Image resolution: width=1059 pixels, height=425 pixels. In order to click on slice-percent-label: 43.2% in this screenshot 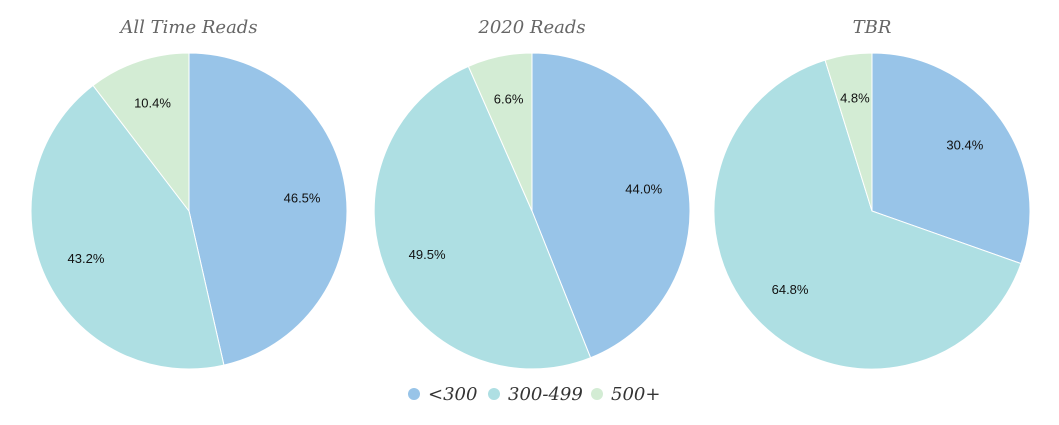, I will do `click(86, 258)`.